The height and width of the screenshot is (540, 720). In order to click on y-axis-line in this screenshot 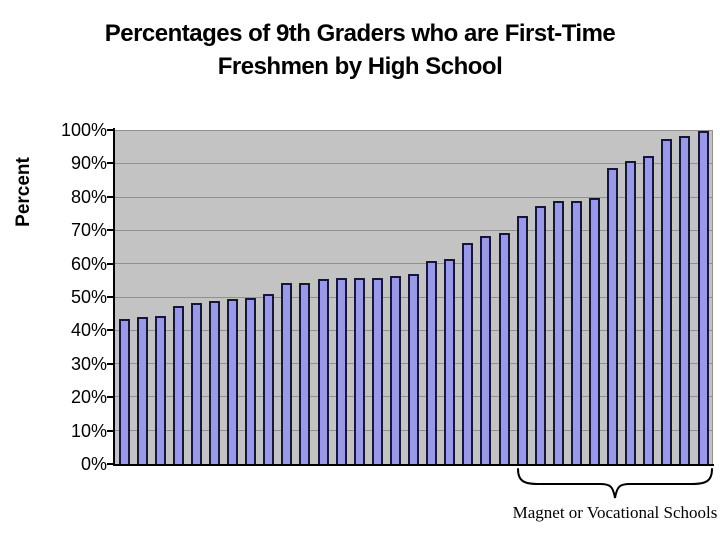, I will do `click(114, 297)`.